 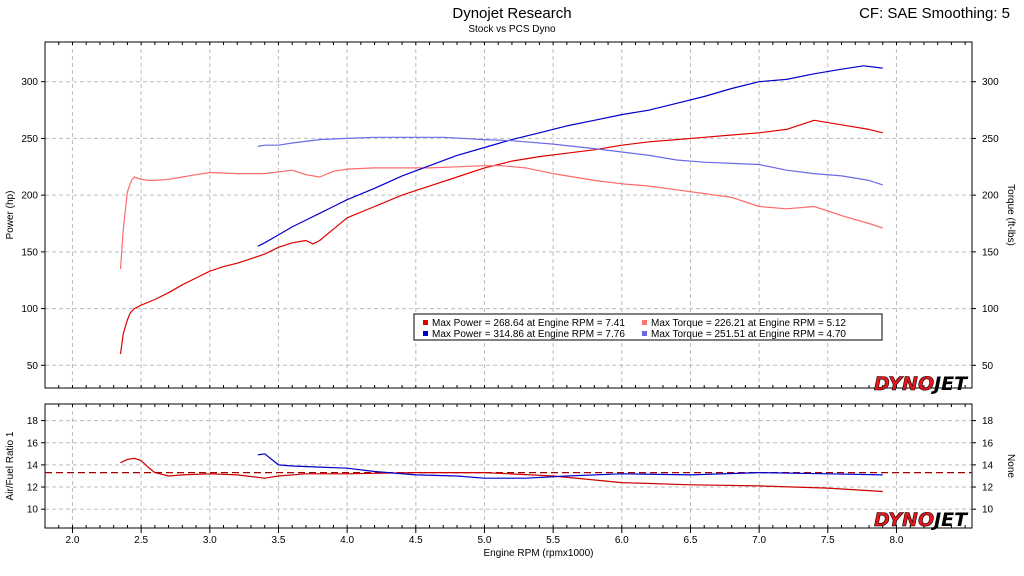 What do you see at coordinates (538, 553) in the screenshot?
I see `x-axis-label: Engine RPM (rpmx1000)` at bounding box center [538, 553].